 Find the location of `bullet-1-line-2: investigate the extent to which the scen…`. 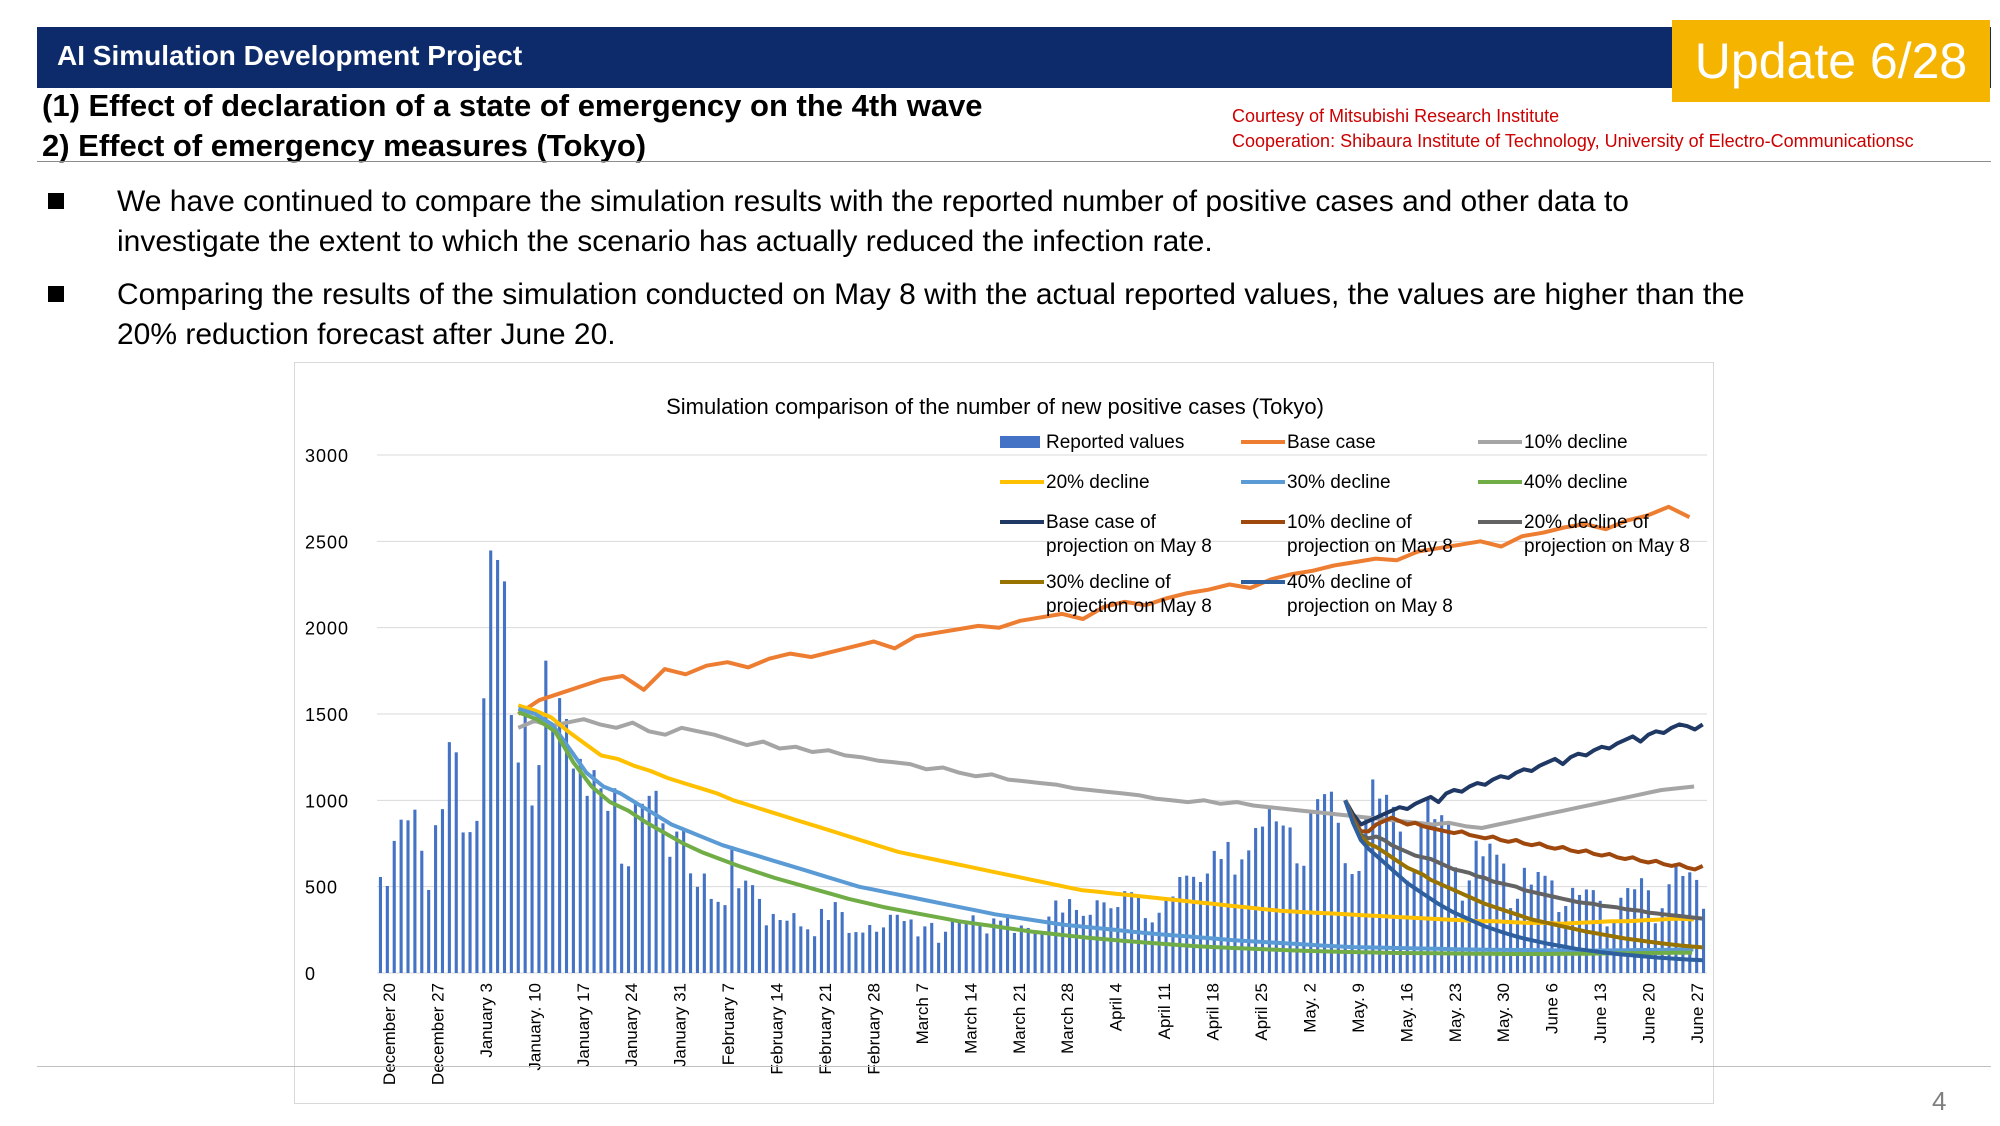

bullet-1-line-2: investigate the extent to which the scen… is located at coordinates (665, 241).